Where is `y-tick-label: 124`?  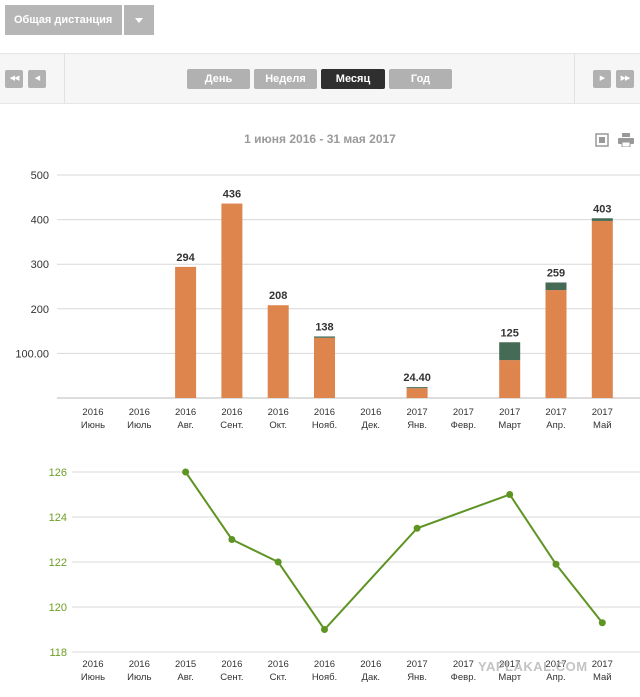 y-tick-label: 124 is located at coordinates (58, 518).